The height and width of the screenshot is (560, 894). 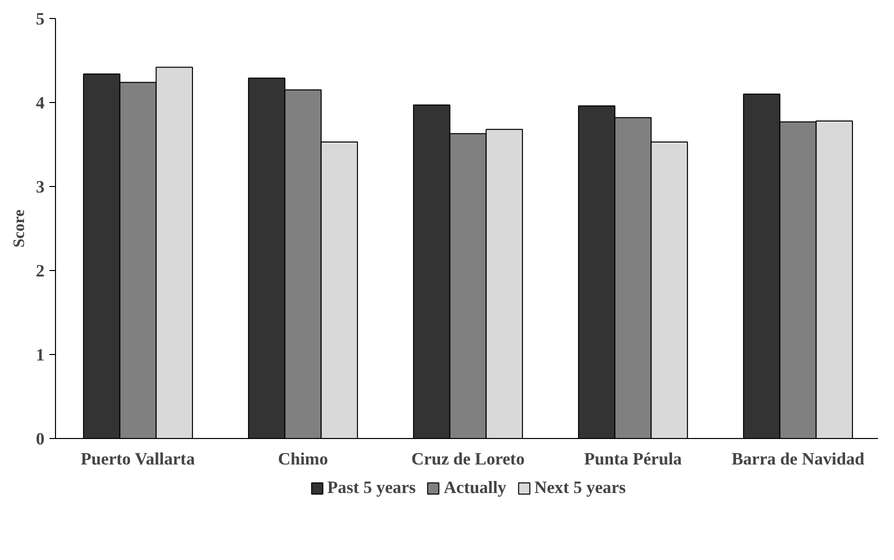 What do you see at coordinates (40, 19) in the screenshot?
I see `y-tick-label: 5` at bounding box center [40, 19].